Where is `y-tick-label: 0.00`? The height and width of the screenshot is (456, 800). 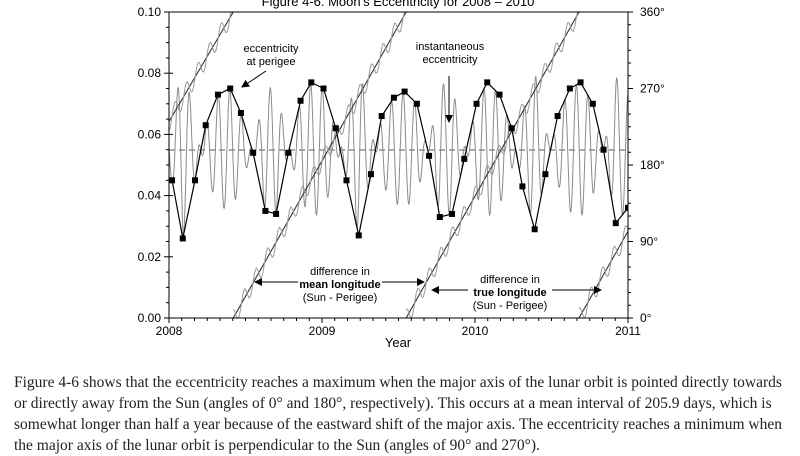
y-tick-label: 0.00 is located at coordinates (150, 318).